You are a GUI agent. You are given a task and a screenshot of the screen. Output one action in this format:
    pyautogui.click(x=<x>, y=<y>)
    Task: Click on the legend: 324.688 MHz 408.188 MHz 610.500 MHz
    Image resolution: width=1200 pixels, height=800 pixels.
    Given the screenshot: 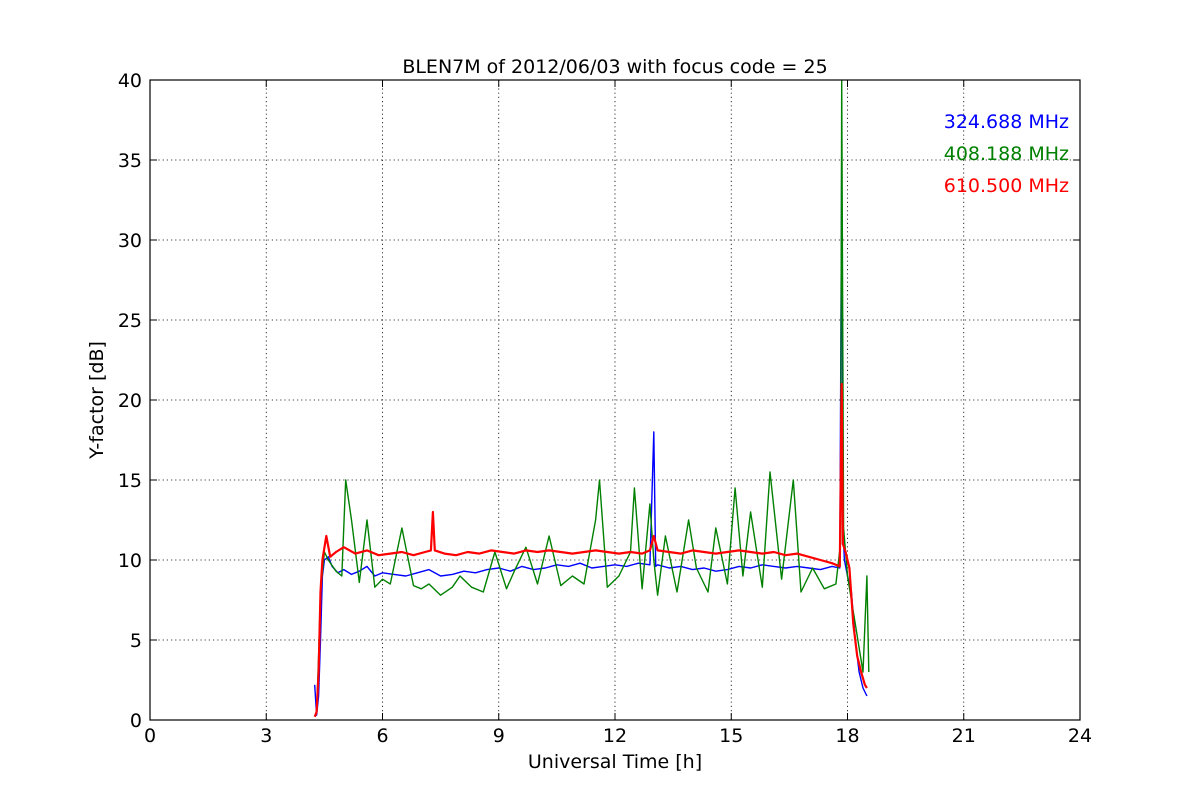 What is the action you would take?
    pyautogui.click(x=1006, y=154)
    